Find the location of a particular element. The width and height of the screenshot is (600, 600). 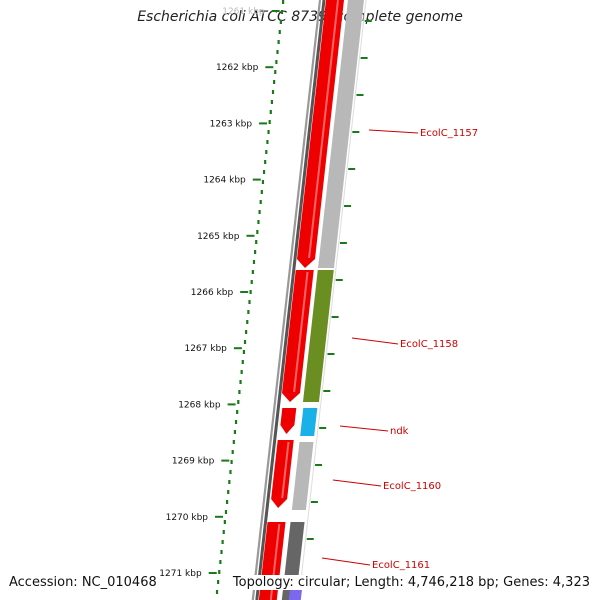

track-border is located at coordinates (332, 300).